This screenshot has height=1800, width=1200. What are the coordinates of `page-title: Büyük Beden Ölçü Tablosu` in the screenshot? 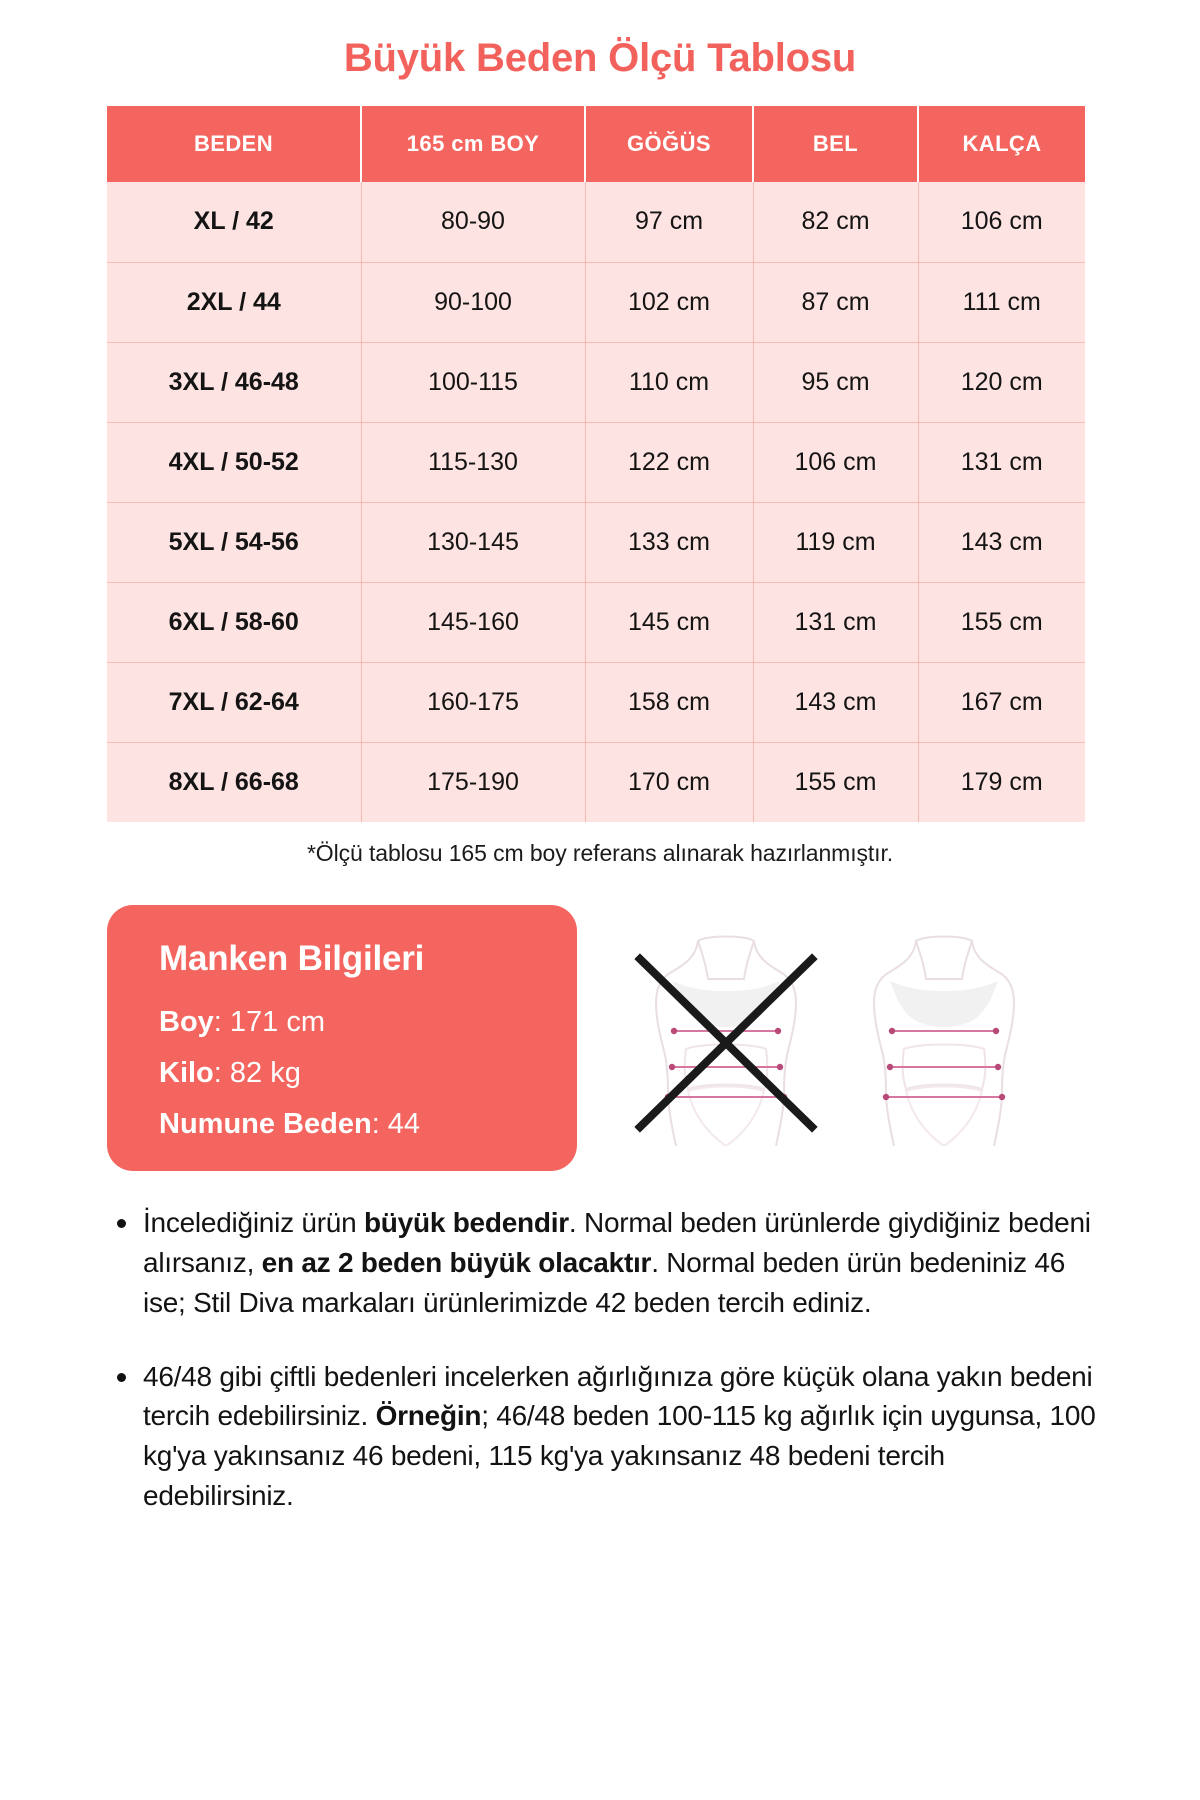 It's located at (600, 58).